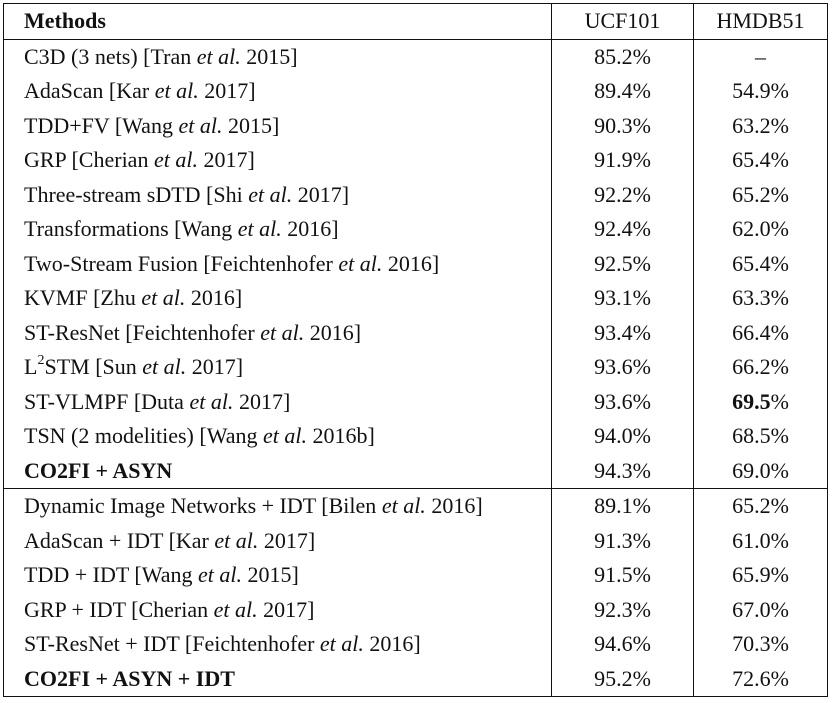 The height and width of the screenshot is (703, 832). Describe the element at coordinates (760, 229) in the screenshot. I see `hmdb51-cell: 62.0%` at that location.